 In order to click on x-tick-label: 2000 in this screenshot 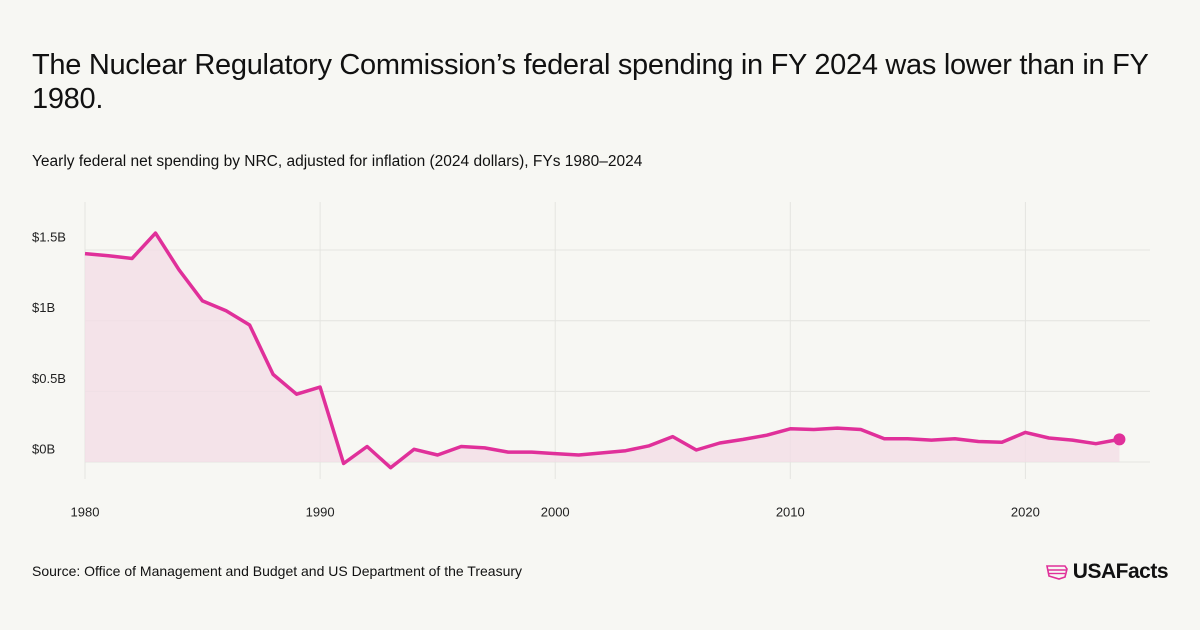, I will do `click(555, 511)`.